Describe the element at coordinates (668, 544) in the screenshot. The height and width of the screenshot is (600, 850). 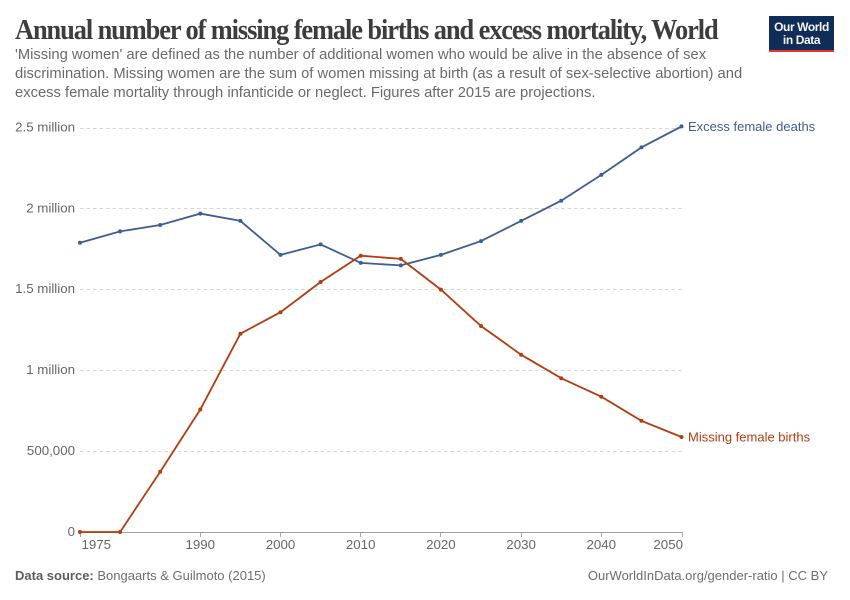
I see `svg-text: 2050` at that location.